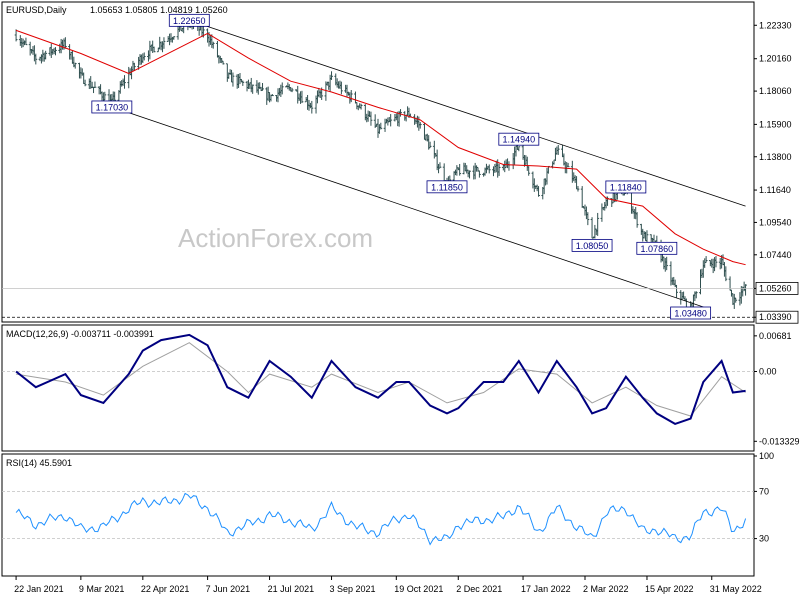 This screenshot has height=600, width=800. What do you see at coordinates (381, 519) in the screenshot?
I see `rsi-line` at bounding box center [381, 519].